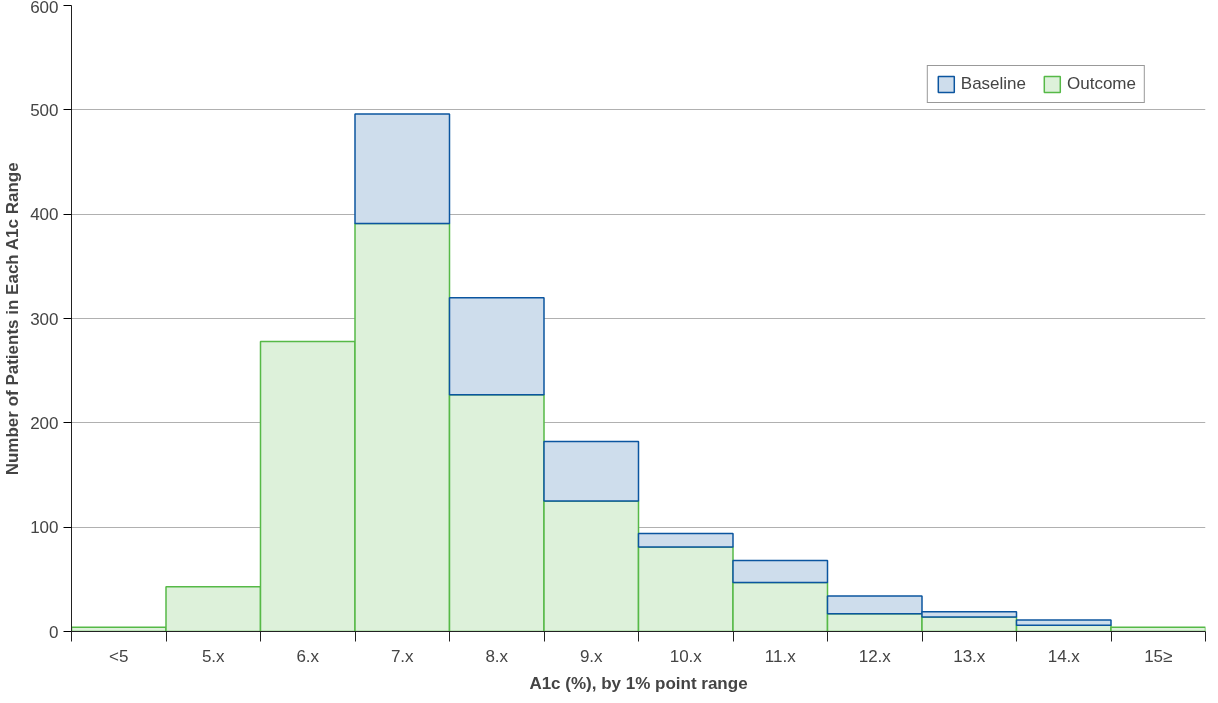 Image resolution: width=1218 pixels, height=703 pixels. What do you see at coordinates (1101, 84) in the screenshot?
I see `legend-label: Outcome` at bounding box center [1101, 84].